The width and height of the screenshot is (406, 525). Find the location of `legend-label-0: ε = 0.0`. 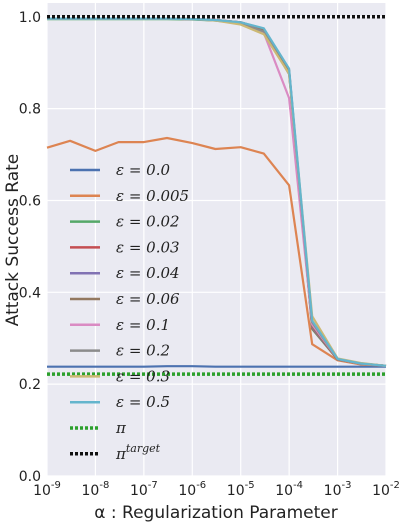

legend-label-0: ε = 0.0 is located at coordinates (143, 170).